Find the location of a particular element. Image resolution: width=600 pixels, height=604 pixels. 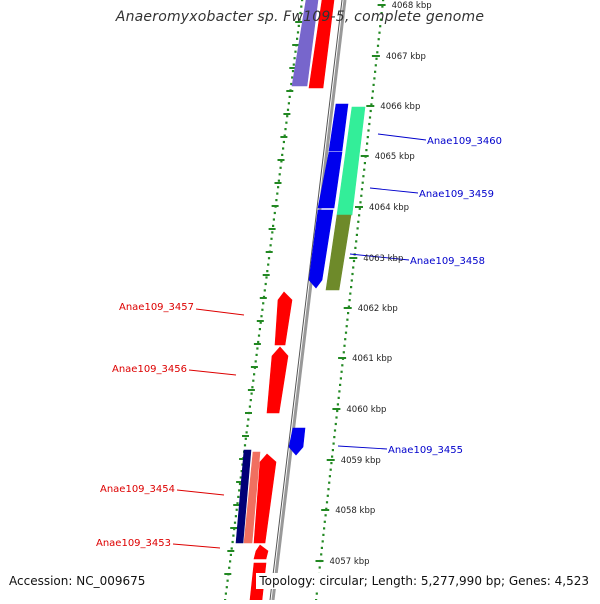

gene-label: Anae109_3456 is located at coordinates (149, 369).